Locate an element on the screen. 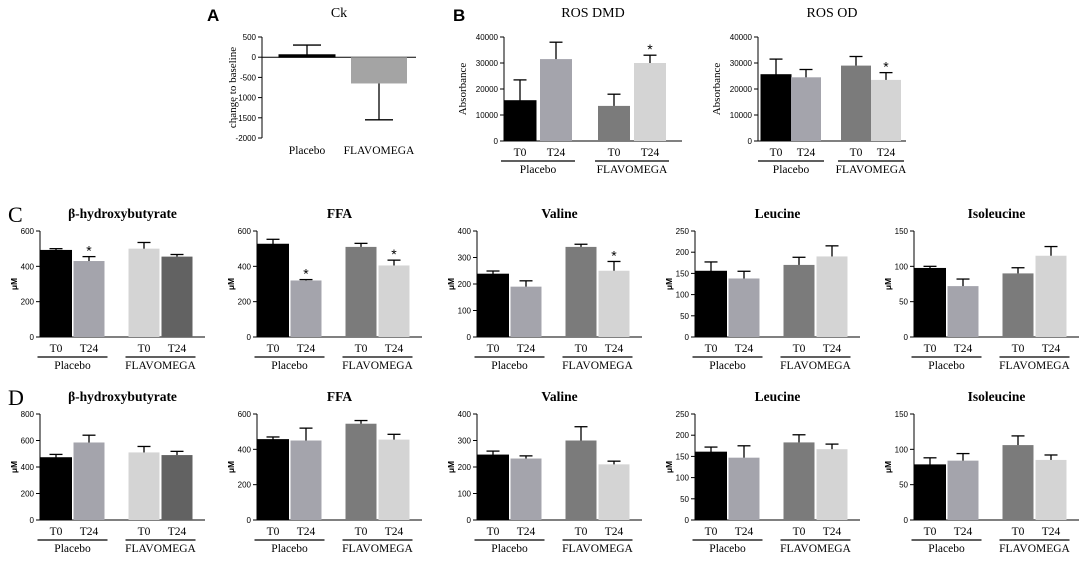 The height and width of the screenshot is (579, 1084). a-ck-title: Ck is located at coordinates (339, 13).